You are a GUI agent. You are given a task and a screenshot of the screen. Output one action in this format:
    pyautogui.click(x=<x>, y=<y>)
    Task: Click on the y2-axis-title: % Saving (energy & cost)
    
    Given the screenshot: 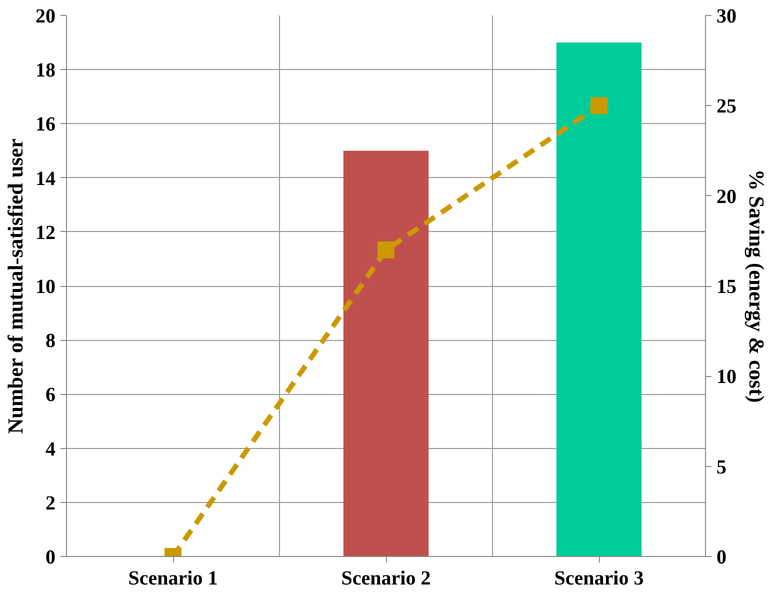 What is the action you would take?
    pyautogui.click(x=756, y=286)
    